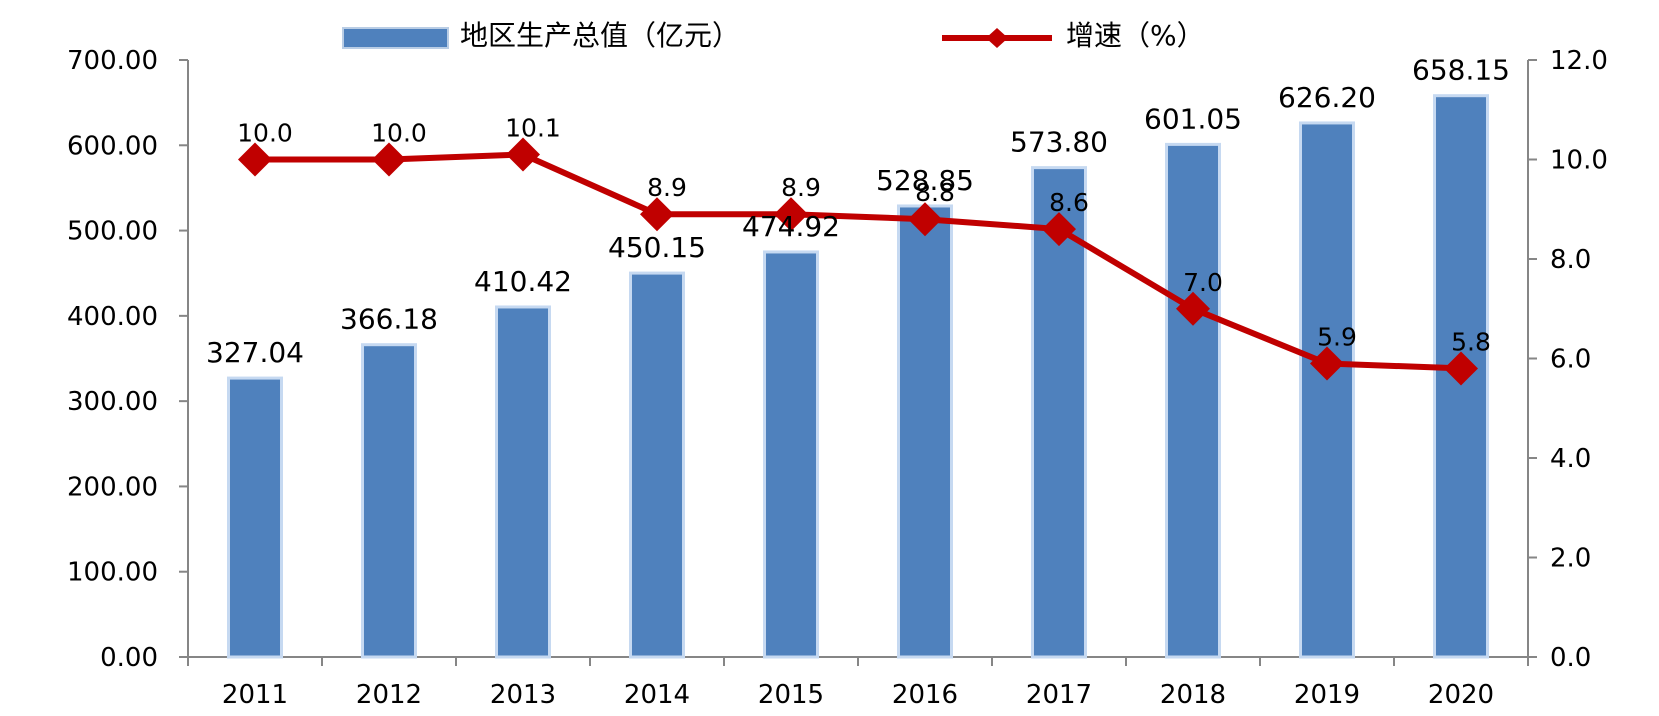 Image resolution: width=1659 pixels, height=716 pixels. What do you see at coordinates (389, 319) in the screenshot?
I see `bar-value-label: 366.18` at bounding box center [389, 319].